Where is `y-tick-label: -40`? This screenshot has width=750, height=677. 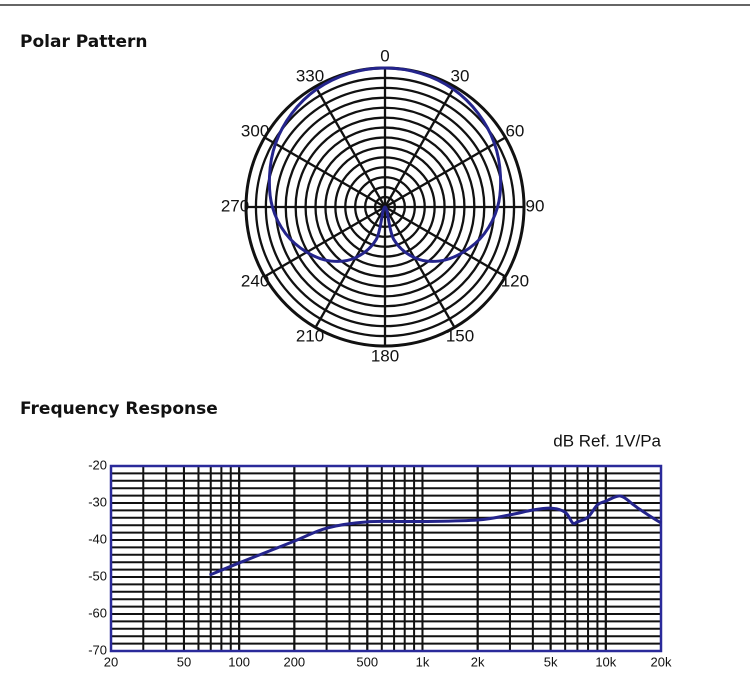 y-tick-label: -40 is located at coordinates (97, 538).